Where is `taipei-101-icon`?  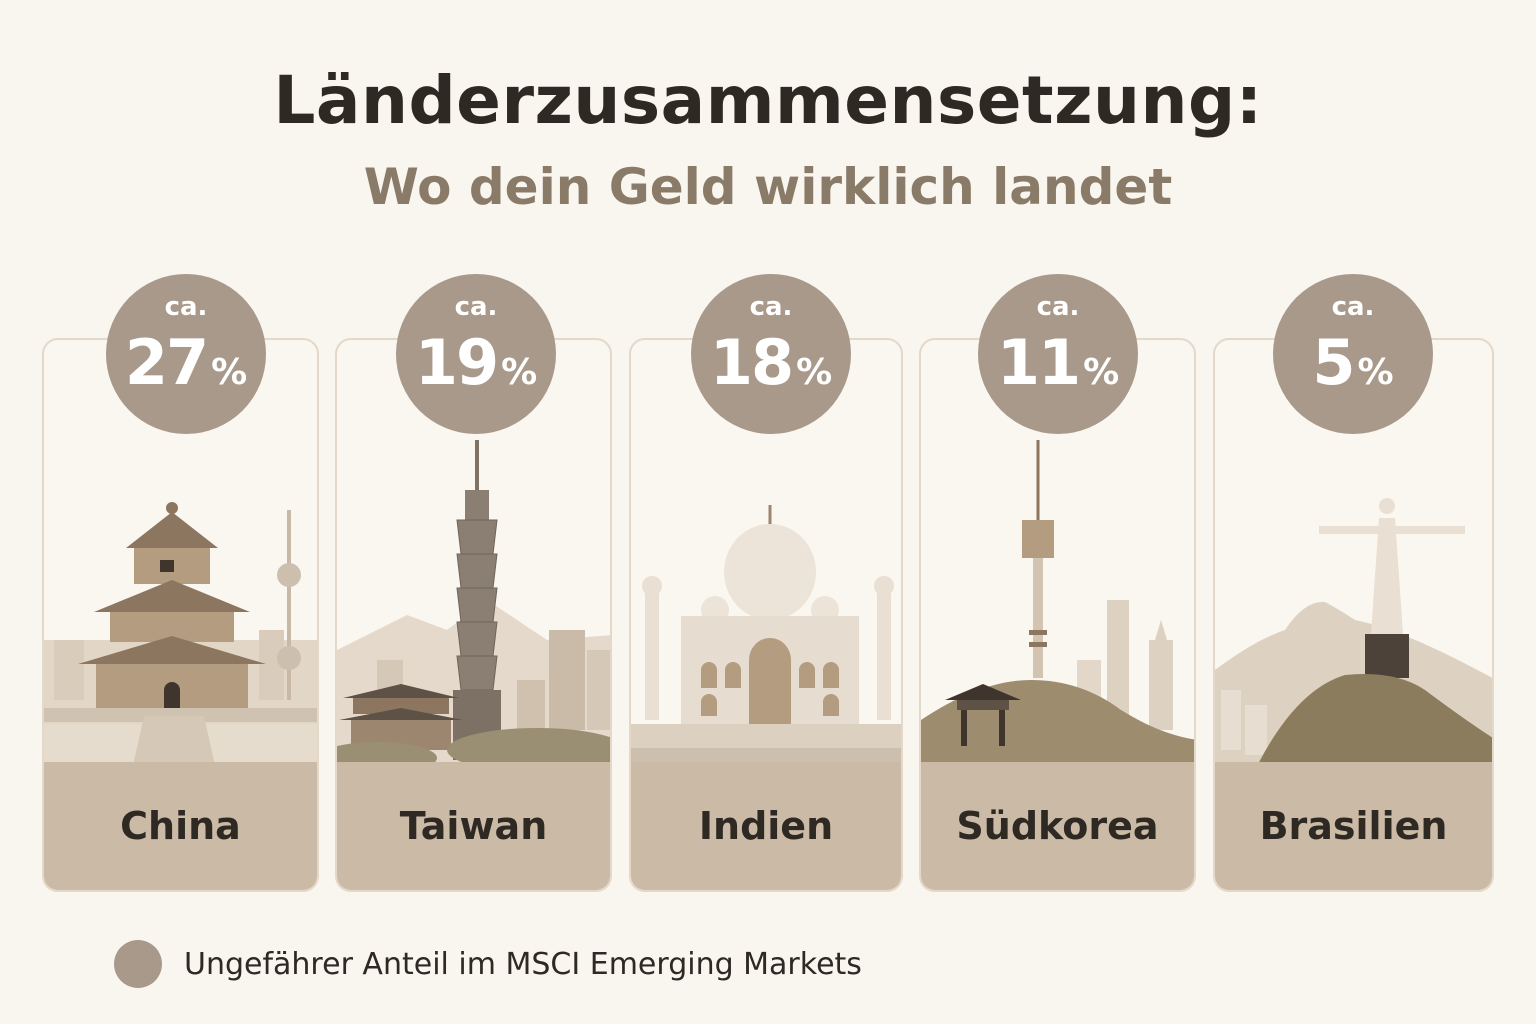
taipei-101-icon is located at coordinates (473, 605).